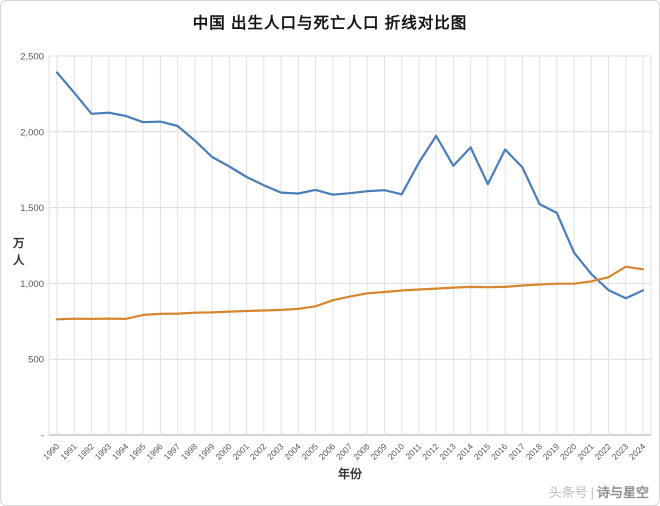  I want to click on y-axis-unit-label: 万, so click(18, 243).